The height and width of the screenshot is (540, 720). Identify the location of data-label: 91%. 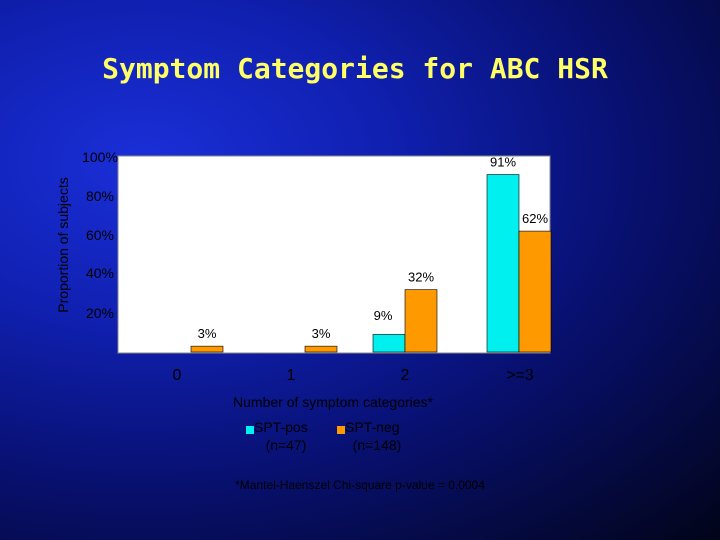
(503, 162).